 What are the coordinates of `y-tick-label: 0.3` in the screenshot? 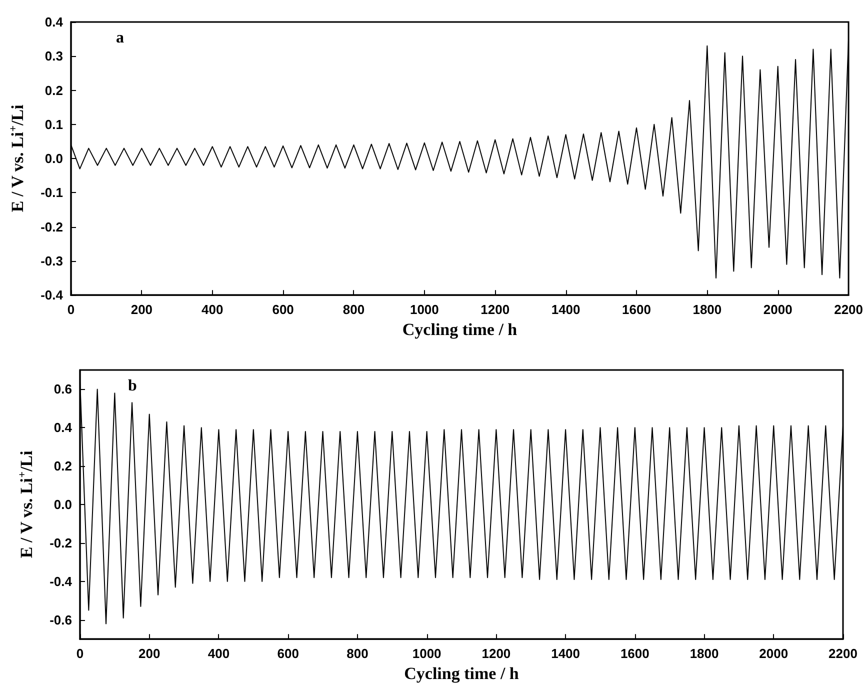 It's located at (53, 56).